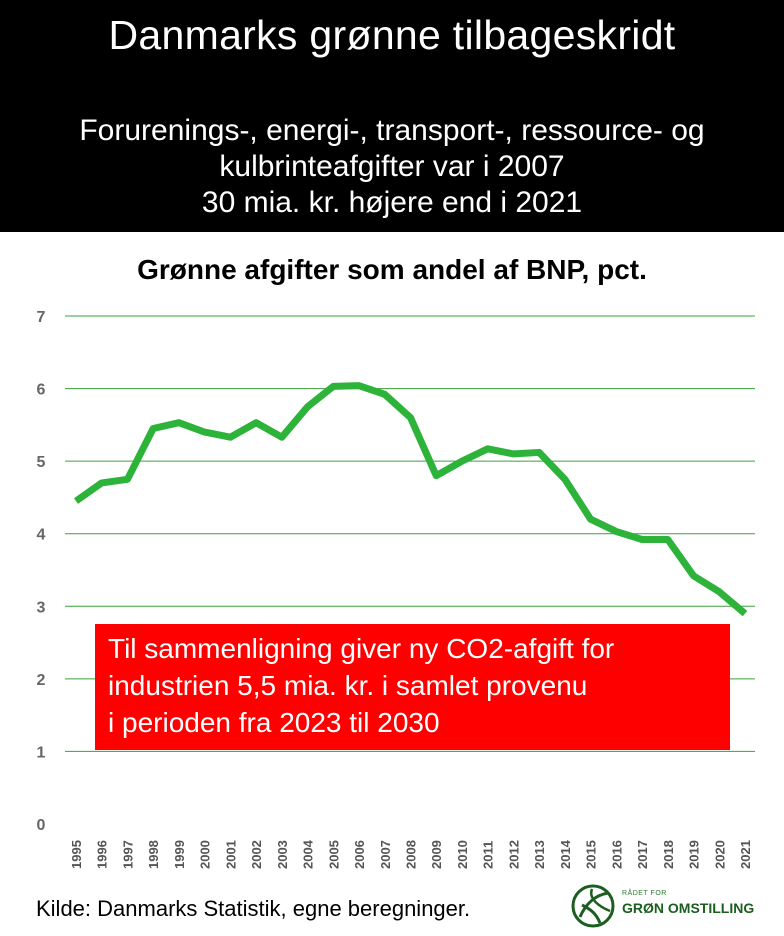 The height and width of the screenshot is (936, 784). Describe the element at coordinates (462, 854) in the screenshot. I see `x-tick-label: 2010` at that location.